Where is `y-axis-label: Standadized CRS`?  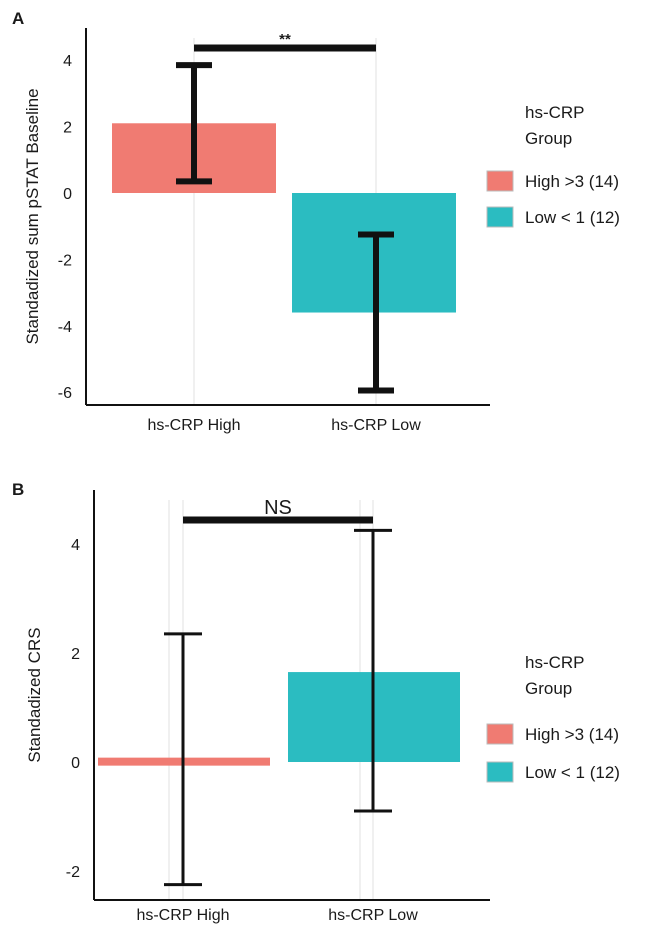 y-axis-label: Standadized CRS is located at coordinates (34, 694).